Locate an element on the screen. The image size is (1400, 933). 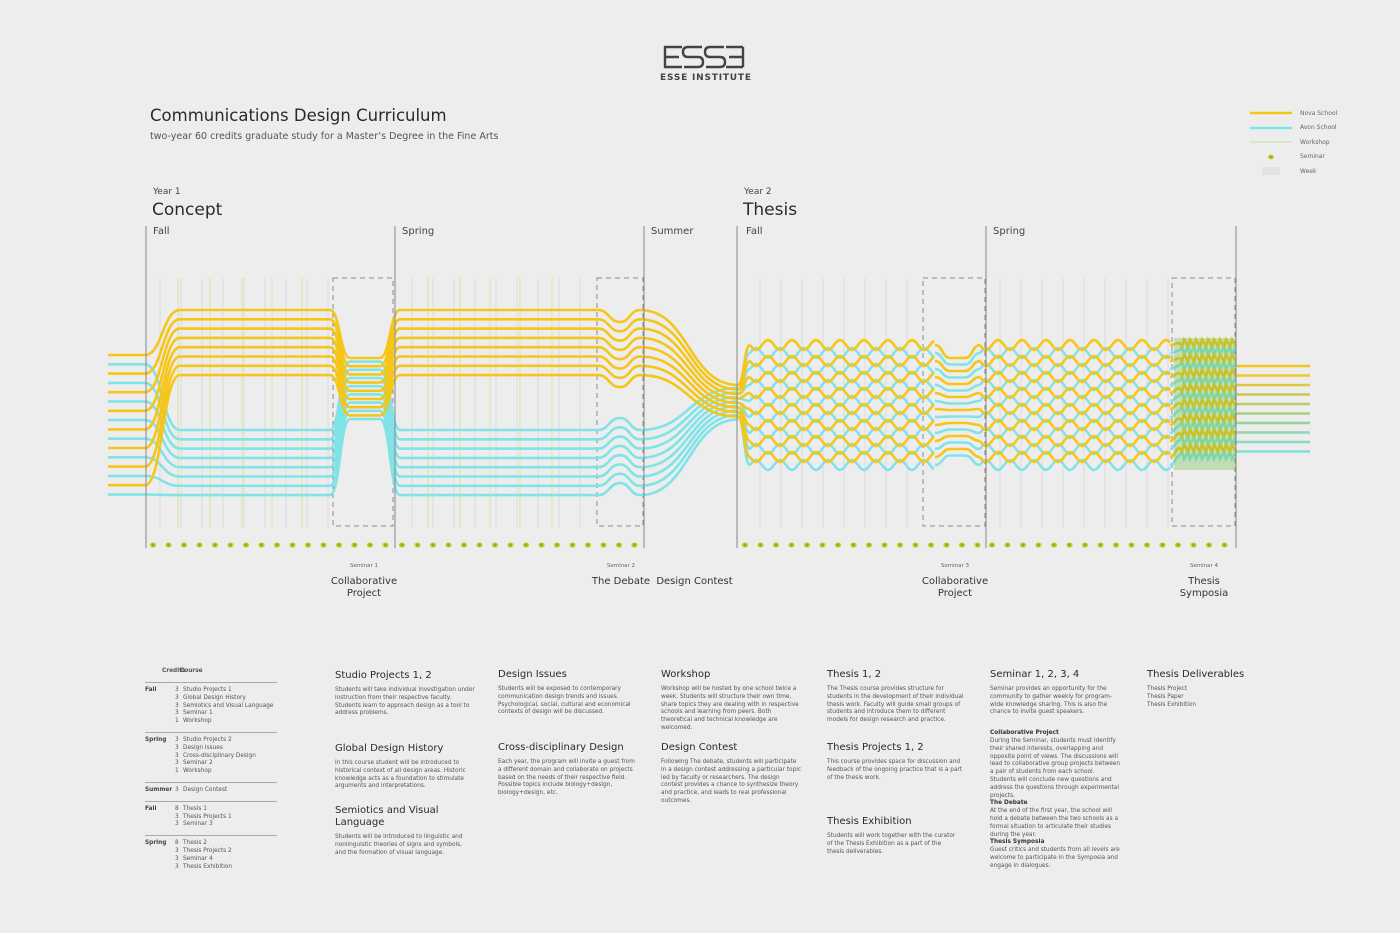
deliverable-item: Thesis Paper is located at coordinates (1165, 696).